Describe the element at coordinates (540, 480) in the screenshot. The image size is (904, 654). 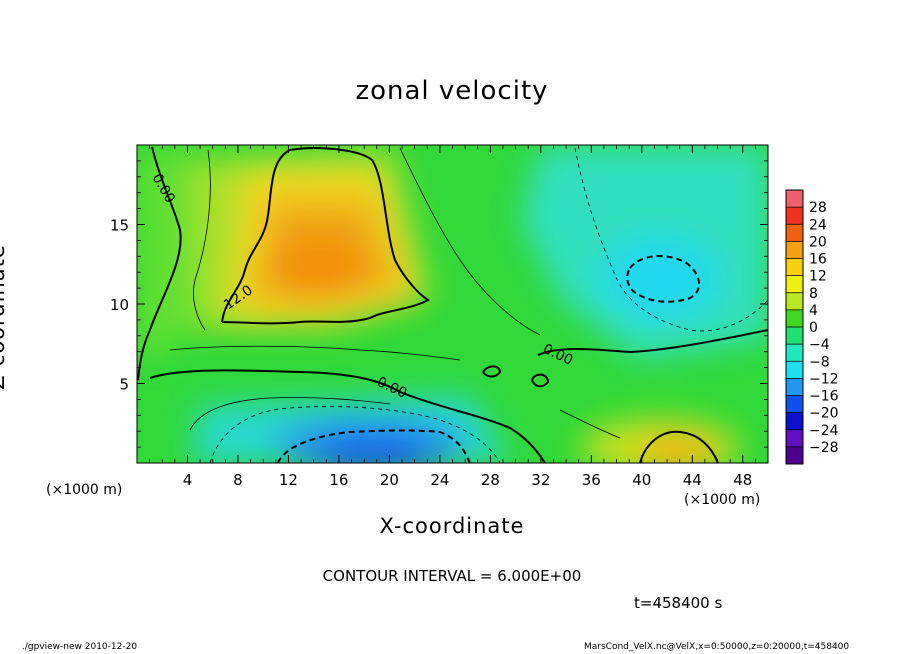
I see `x-tick-label: 32` at that location.